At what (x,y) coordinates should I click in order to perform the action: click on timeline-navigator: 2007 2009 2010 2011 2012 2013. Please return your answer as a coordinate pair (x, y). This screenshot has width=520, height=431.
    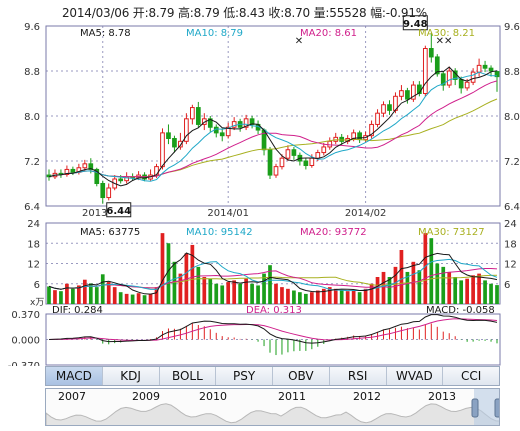
    Looking at the image, I should click on (272, 407).